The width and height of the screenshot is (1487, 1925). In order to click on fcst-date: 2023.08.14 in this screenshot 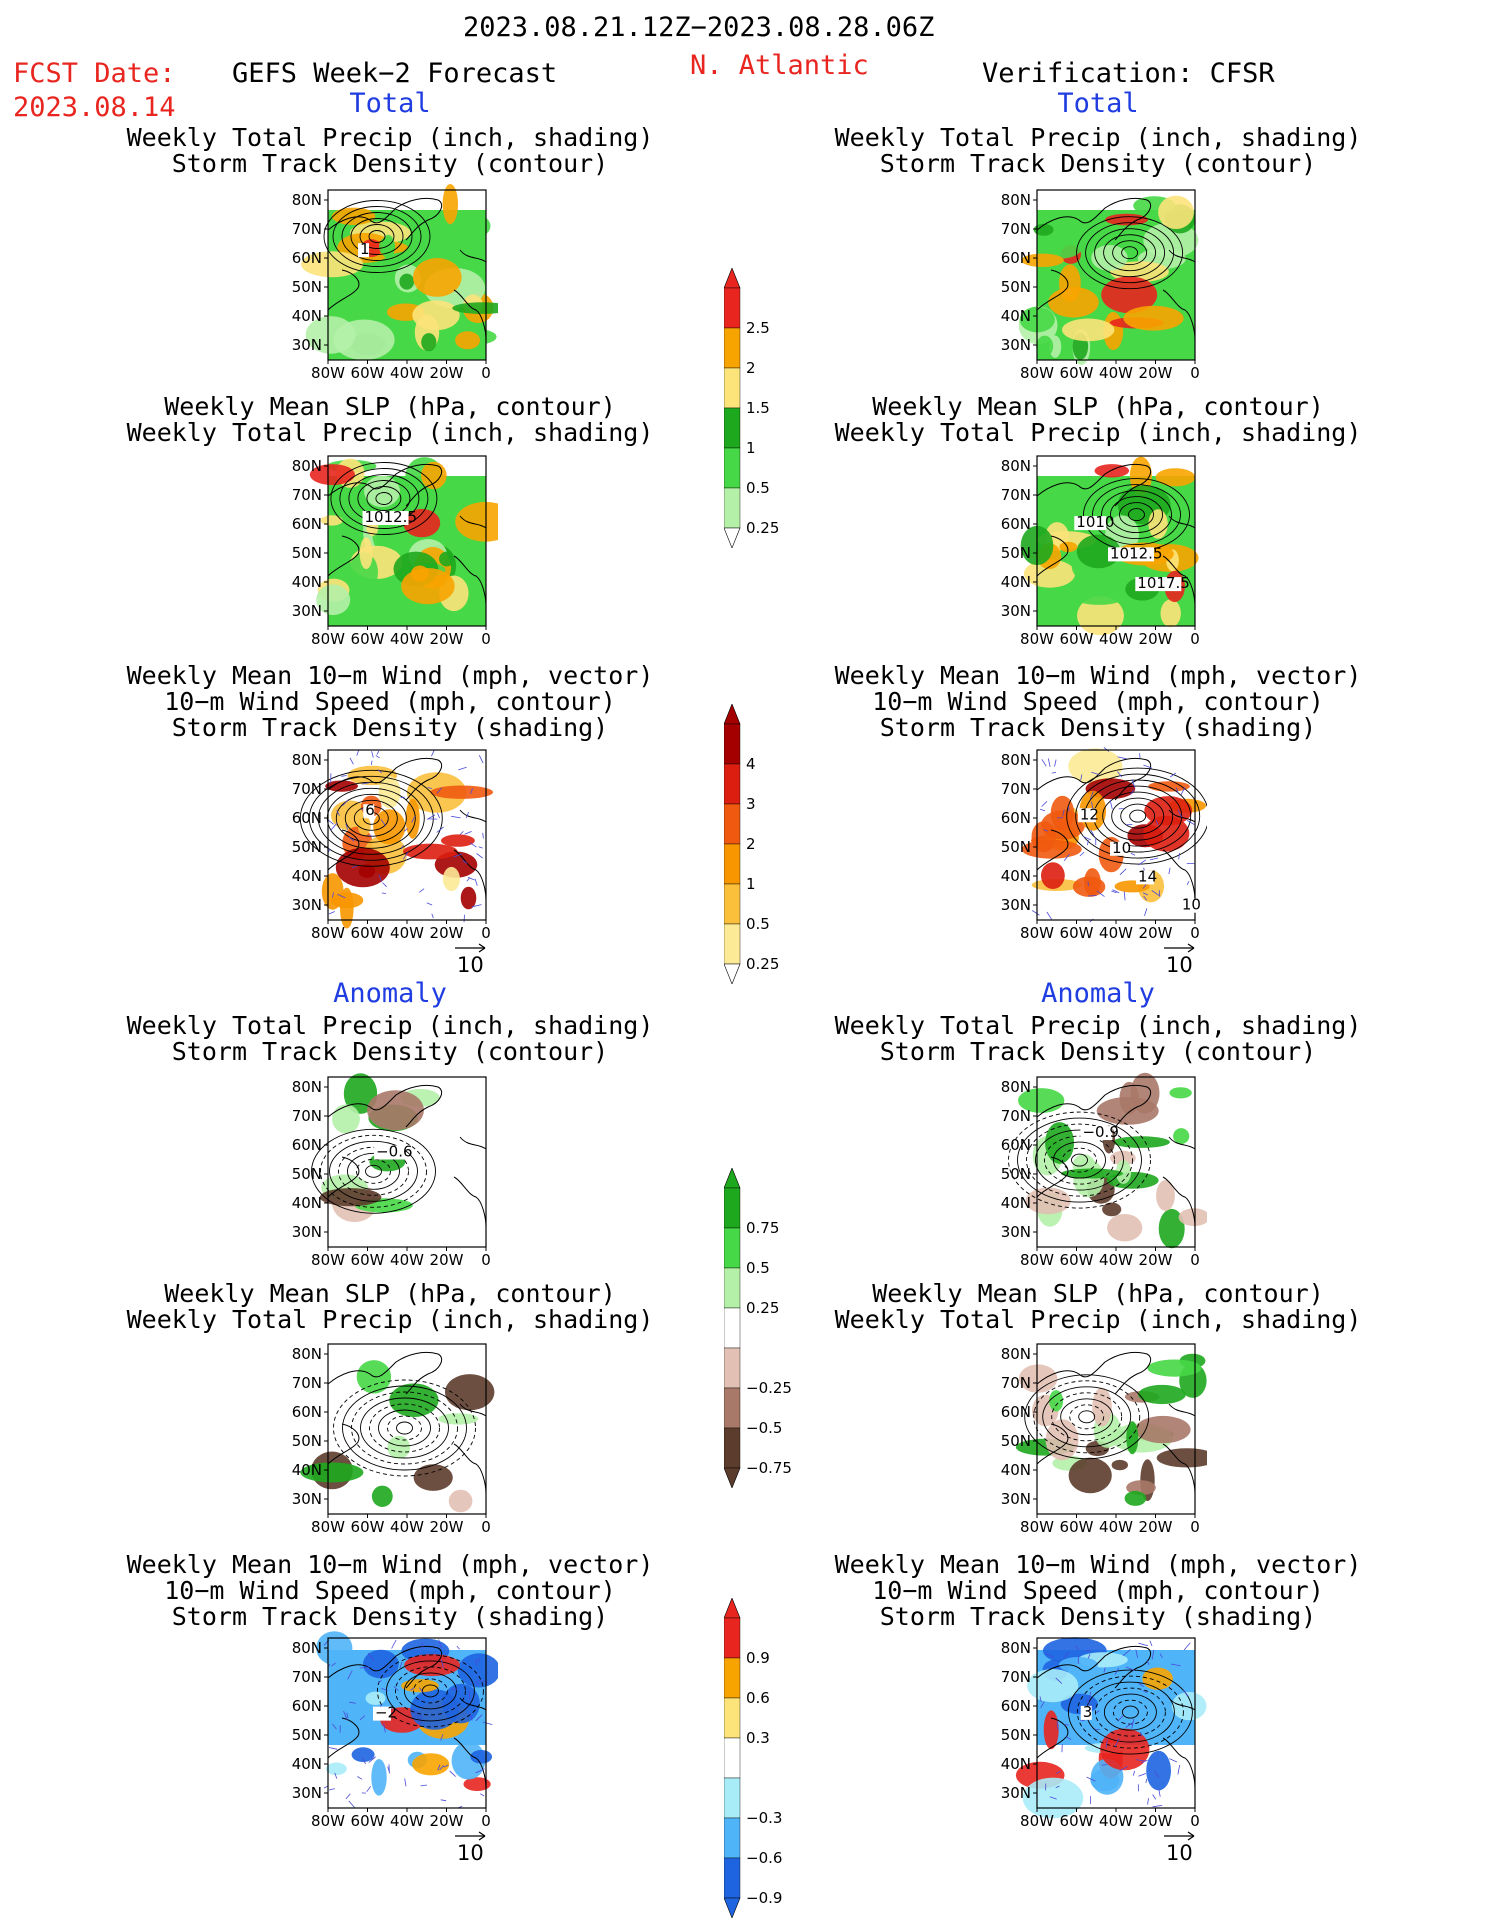, I will do `click(94, 107)`.